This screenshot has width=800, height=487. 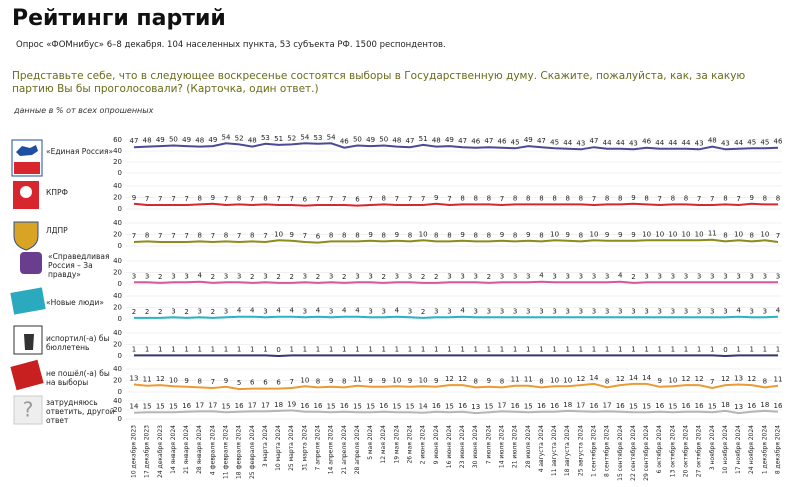 What do you see at coordinates (57, 230) in the screenshot?
I see `series-name: ЛДПР` at bounding box center [57, 230].